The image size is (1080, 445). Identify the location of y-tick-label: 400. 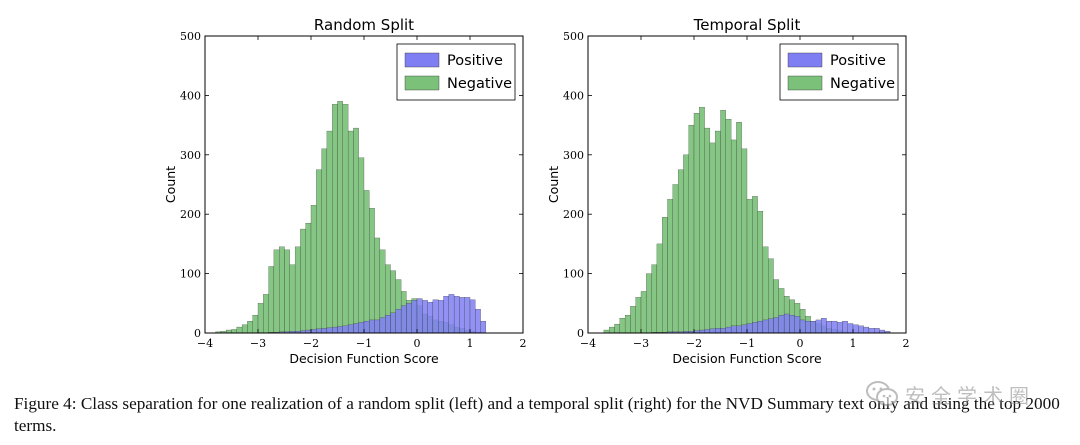
(573, 95).